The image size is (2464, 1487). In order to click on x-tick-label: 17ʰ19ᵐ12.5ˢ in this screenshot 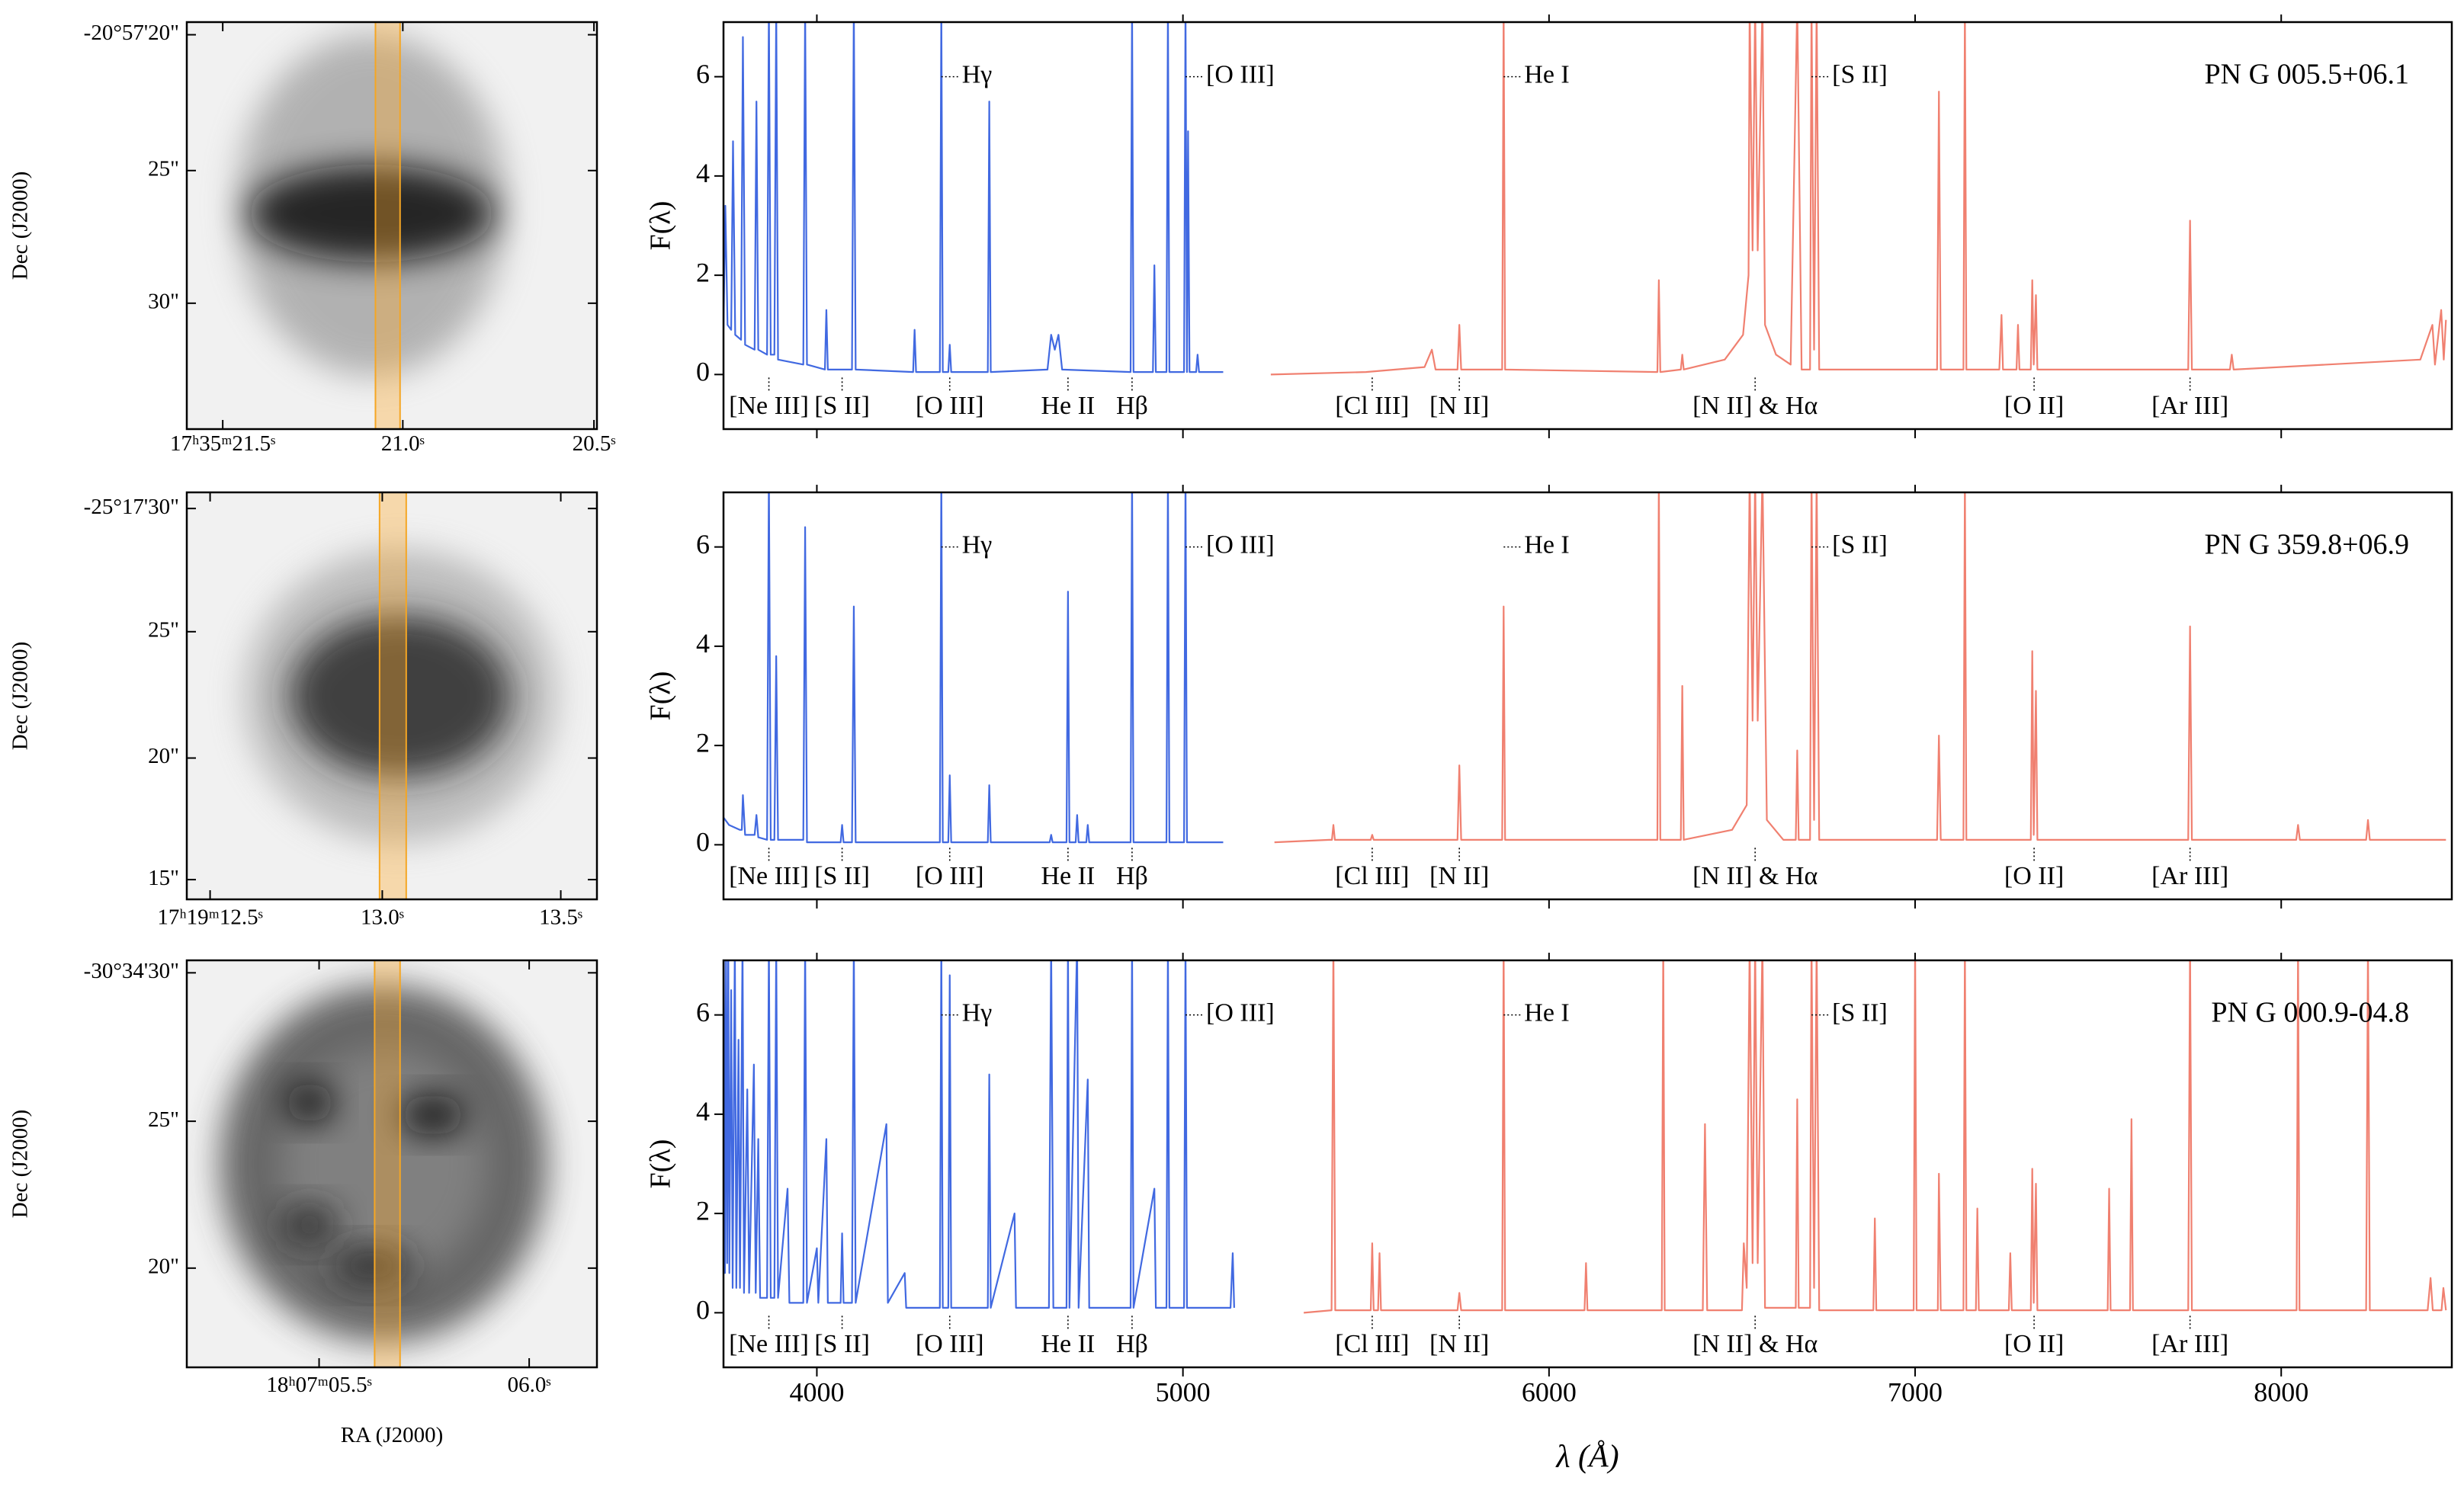, I will do `click(209, 917)`.